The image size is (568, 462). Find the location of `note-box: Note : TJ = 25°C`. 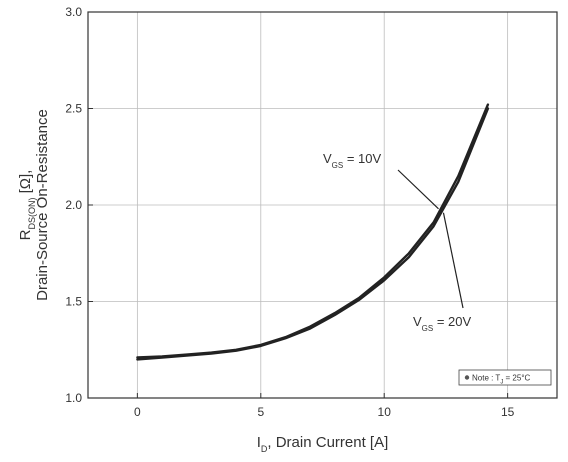

note-box: Note : TJ = 25°C is located at coordinates (505, 377).